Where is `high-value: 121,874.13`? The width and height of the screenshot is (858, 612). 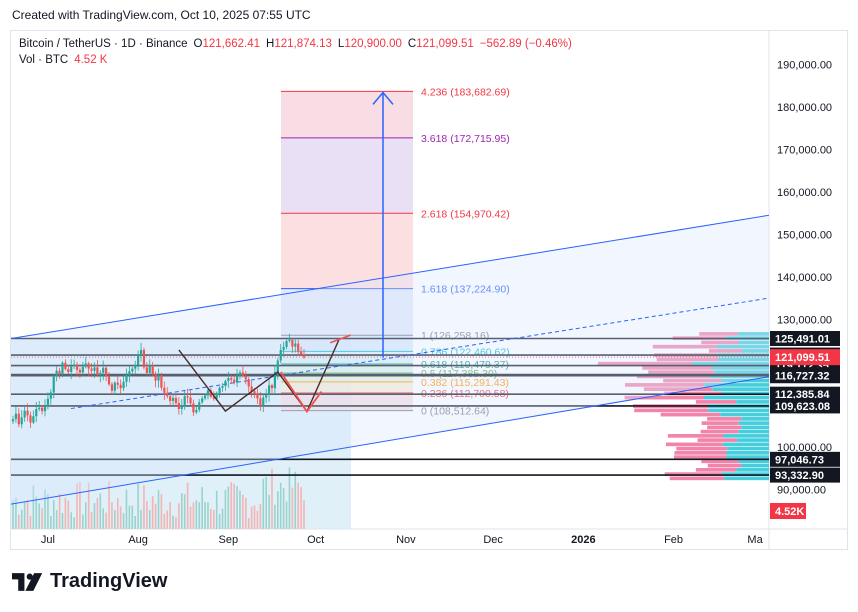 high-value: 121,874.13 is located at coordinates (303, 44).